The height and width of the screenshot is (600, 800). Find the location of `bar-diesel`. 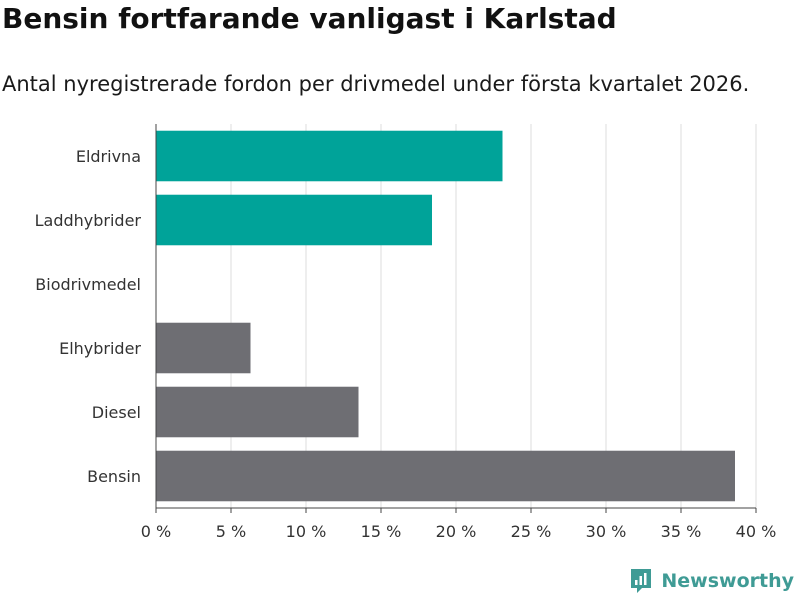

bar-diesel is located at coordinates (257, 412).